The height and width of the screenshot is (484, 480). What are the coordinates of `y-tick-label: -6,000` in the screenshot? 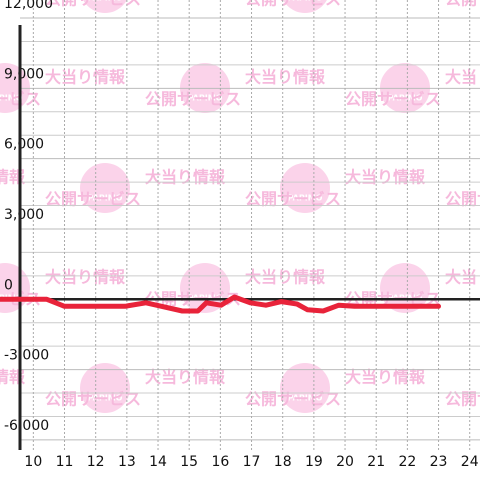 It's located at (26, 426).